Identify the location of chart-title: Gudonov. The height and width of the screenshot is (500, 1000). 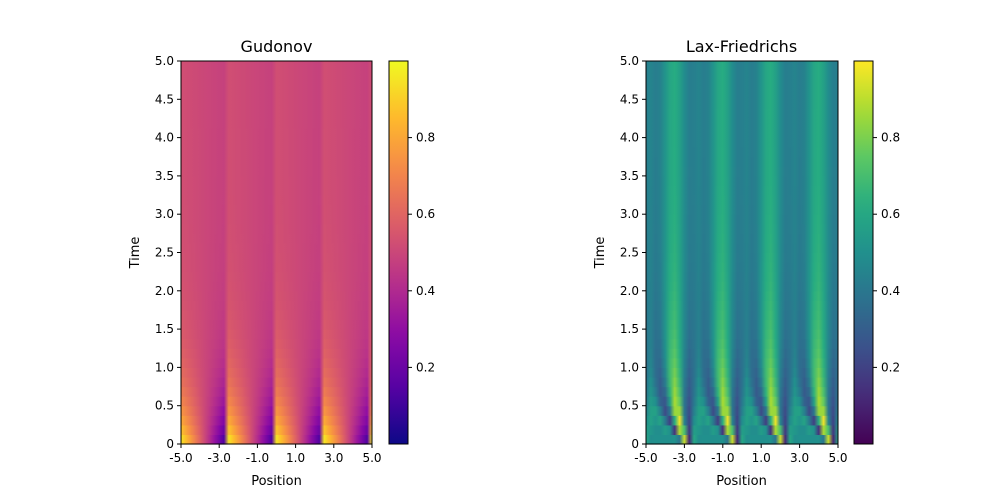
(277, 46).